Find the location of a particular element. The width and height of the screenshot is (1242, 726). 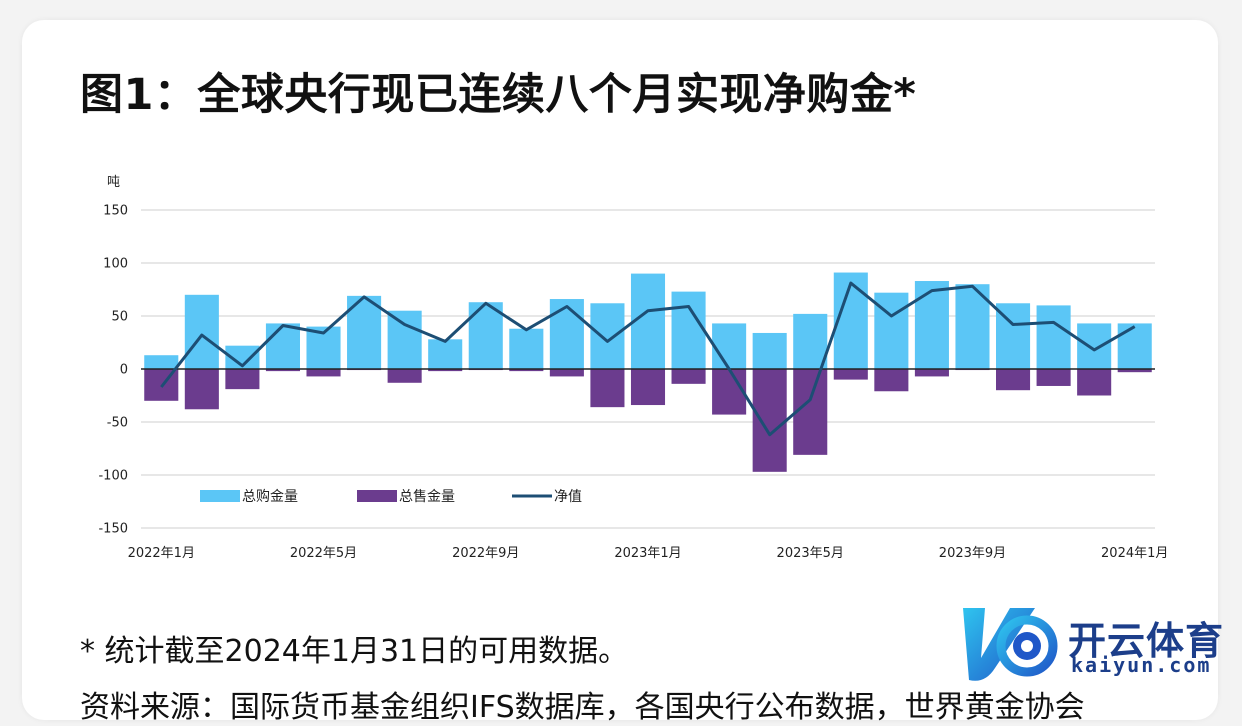

x-tick-label: 2023年5月 is located at coordinates (810, 553).